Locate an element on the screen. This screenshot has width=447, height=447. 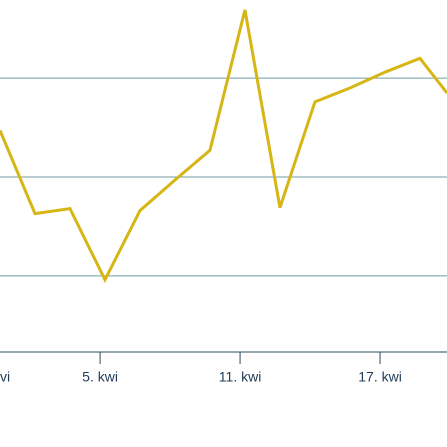
x-tick-label: 17. kwi is located at coordinates (380, 377).